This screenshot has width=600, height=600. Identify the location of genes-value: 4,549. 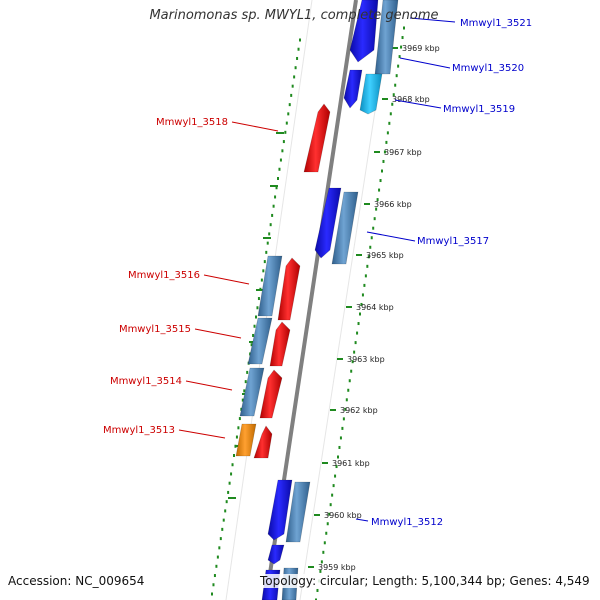
(572, 581).